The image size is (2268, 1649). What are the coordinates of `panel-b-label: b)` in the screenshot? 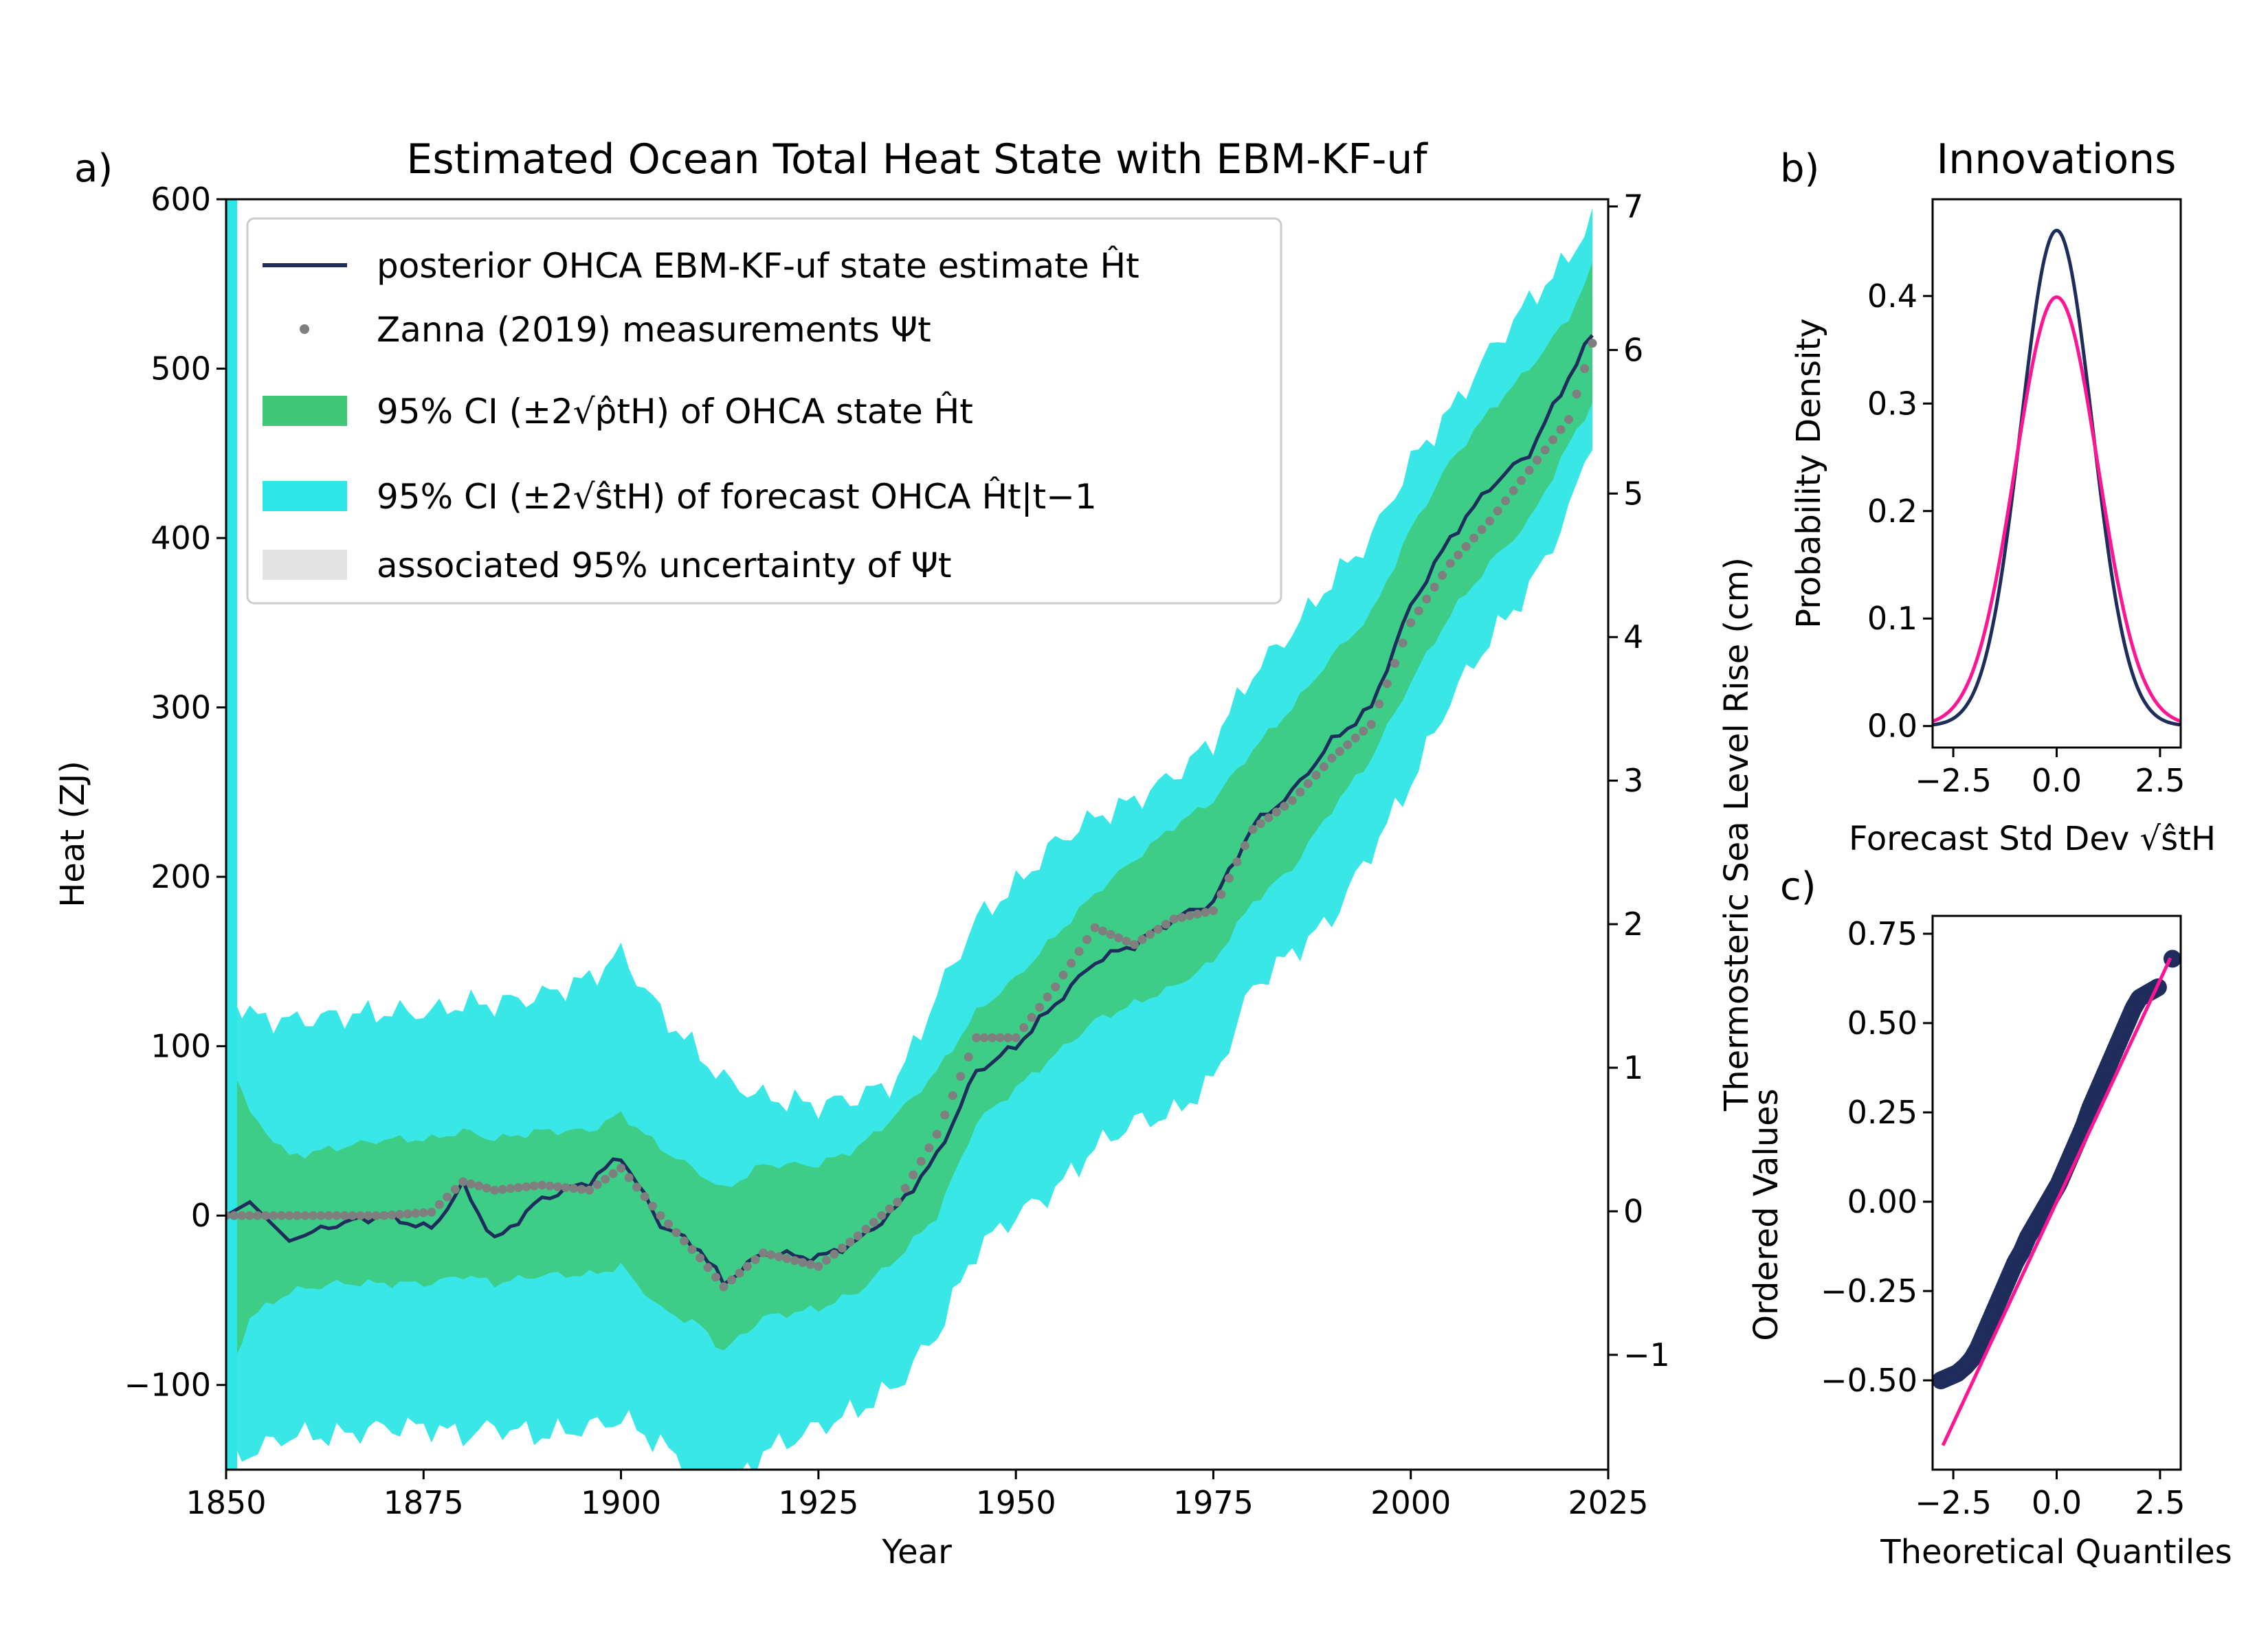 It's located at (1800, 168).